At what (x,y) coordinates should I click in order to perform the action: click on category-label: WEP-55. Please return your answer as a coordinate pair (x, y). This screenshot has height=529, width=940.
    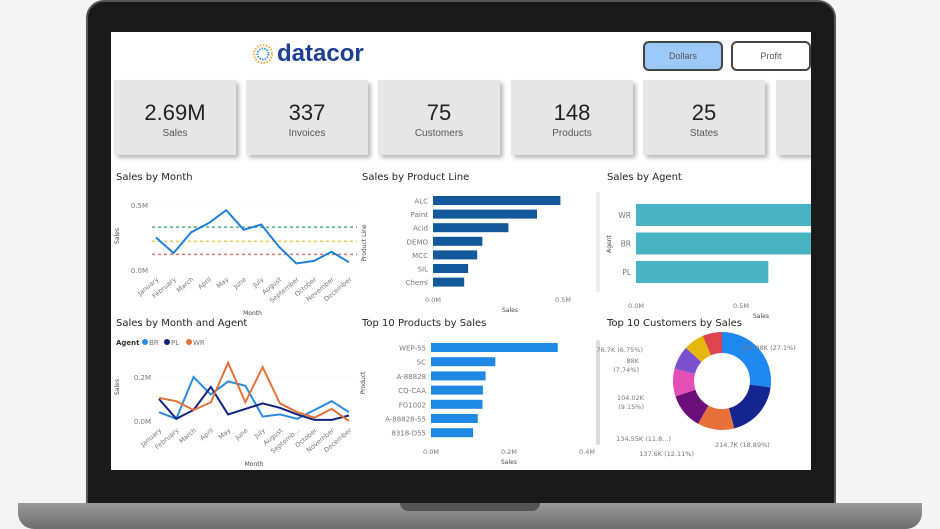
    Looking at the image, I should click on (412, 349).